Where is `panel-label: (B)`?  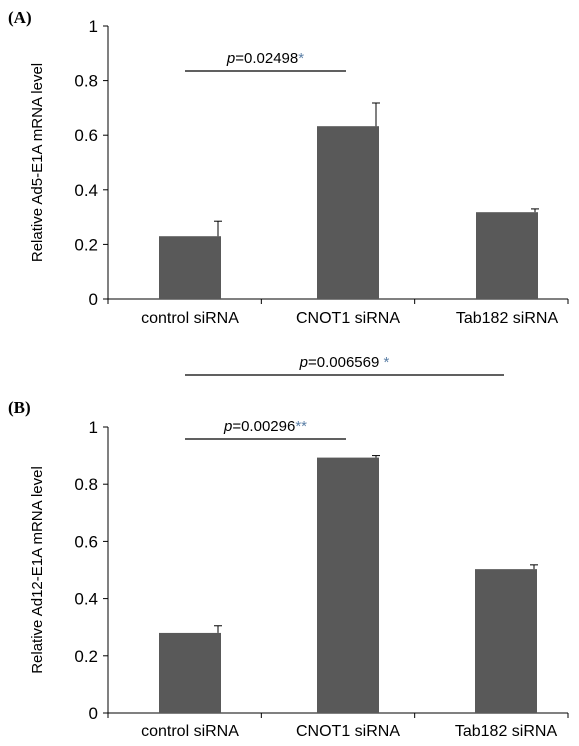 panel-label: (B) is located at coordinates (19, 407).